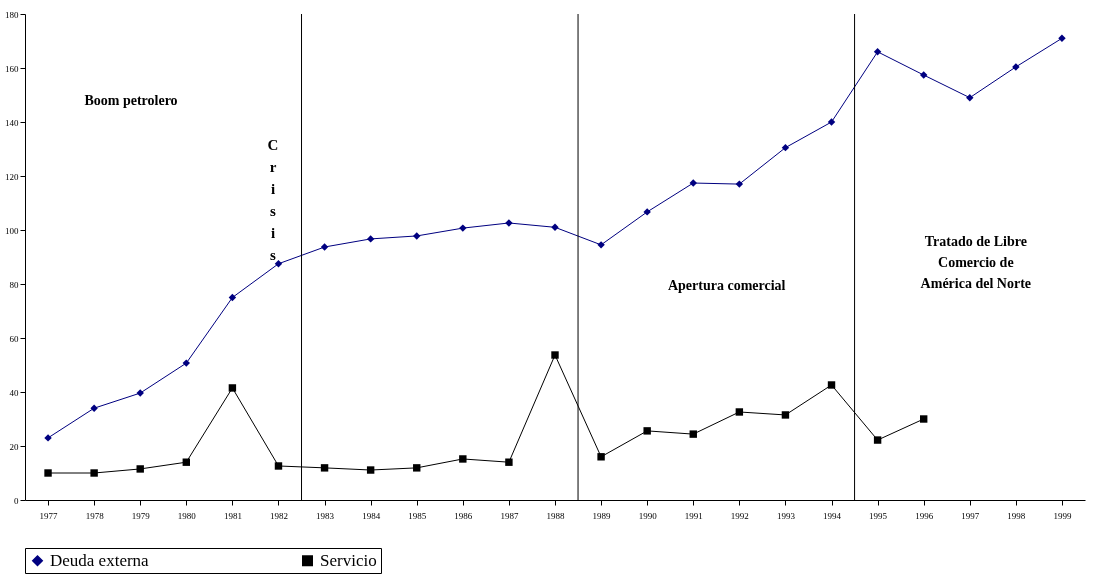 The image size is (1098, 580). What do you see at coordinates (12, 68) in the screenshot?
I see `y-tick-label: 160` at bounding box center [12, 68].